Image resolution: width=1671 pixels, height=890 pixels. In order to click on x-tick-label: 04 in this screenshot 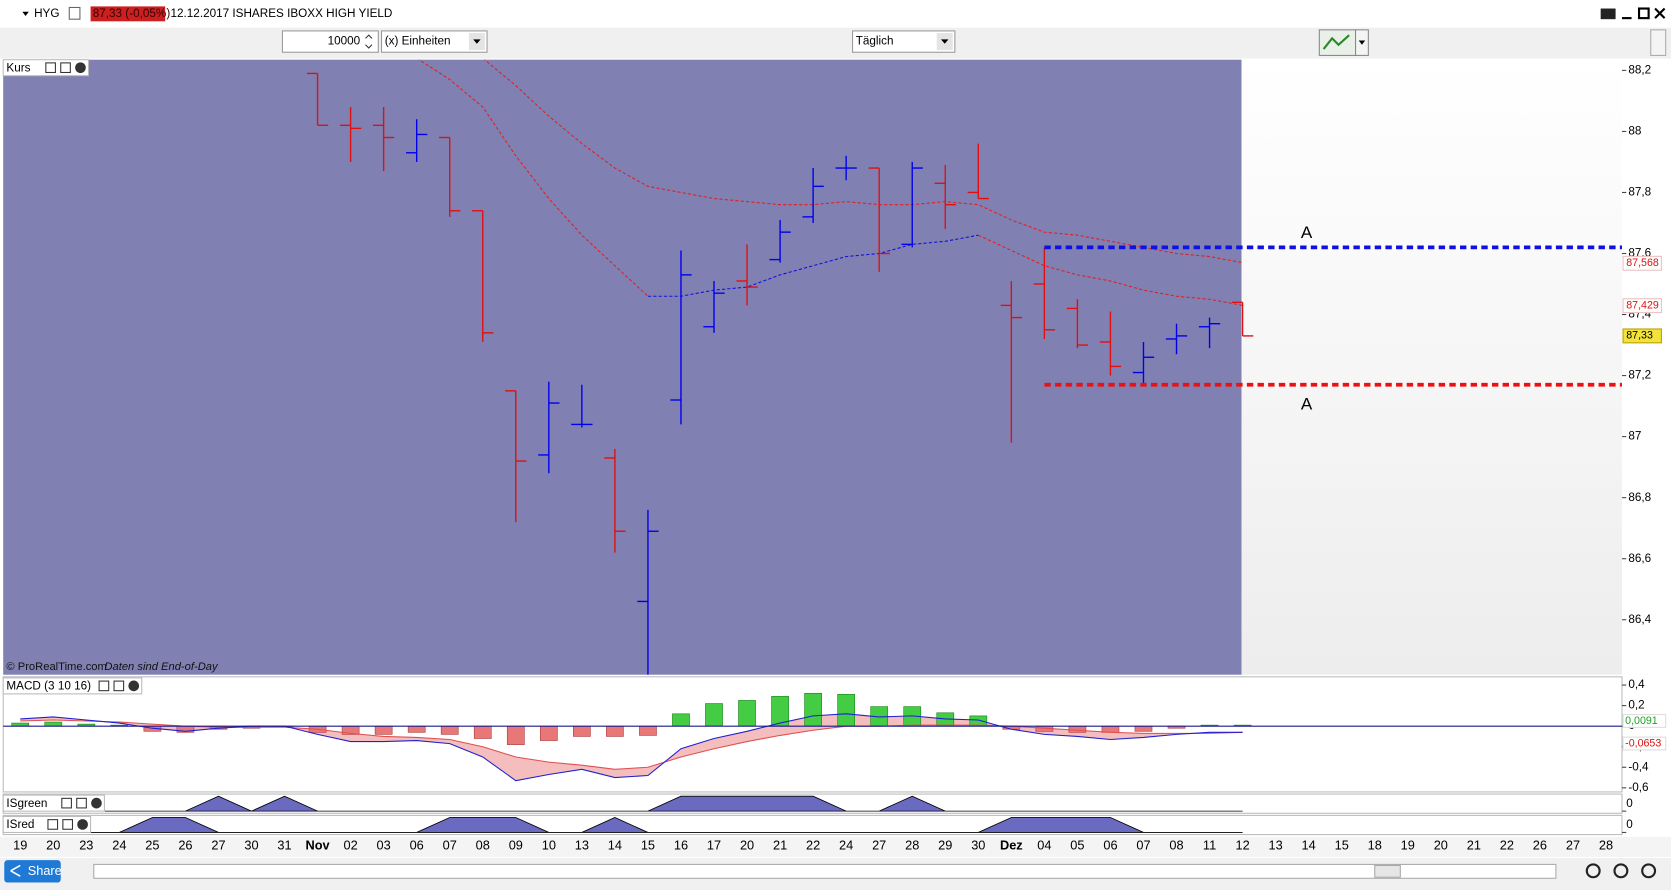, I will do `click(1044, 845)`.